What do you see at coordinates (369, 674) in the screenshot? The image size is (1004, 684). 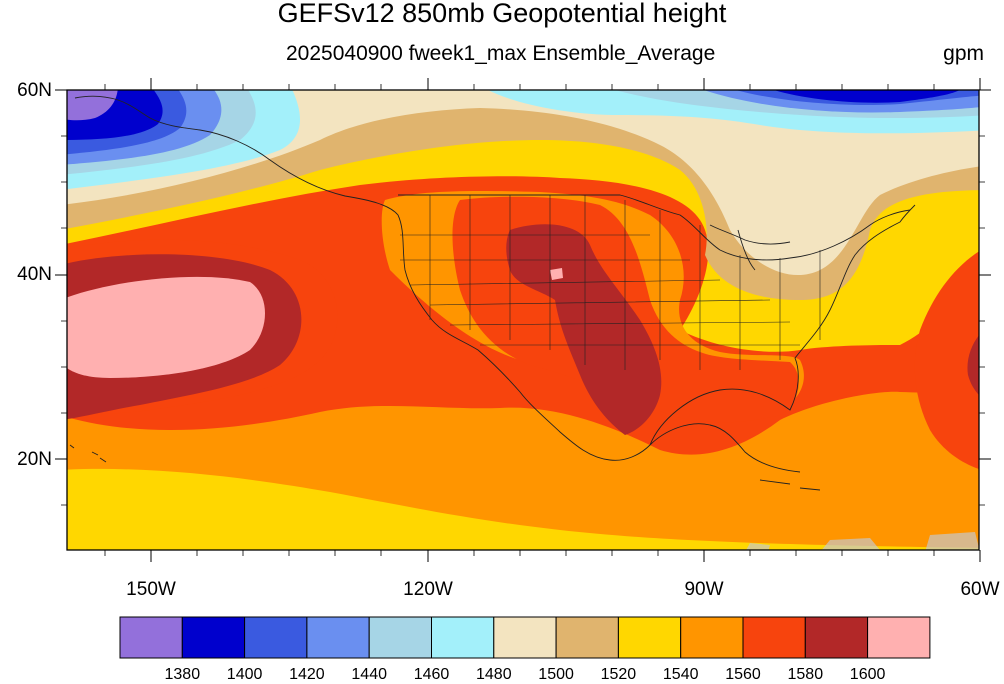 I see `colorbar-tick-label: 1440` at bounding box center [369, 674].